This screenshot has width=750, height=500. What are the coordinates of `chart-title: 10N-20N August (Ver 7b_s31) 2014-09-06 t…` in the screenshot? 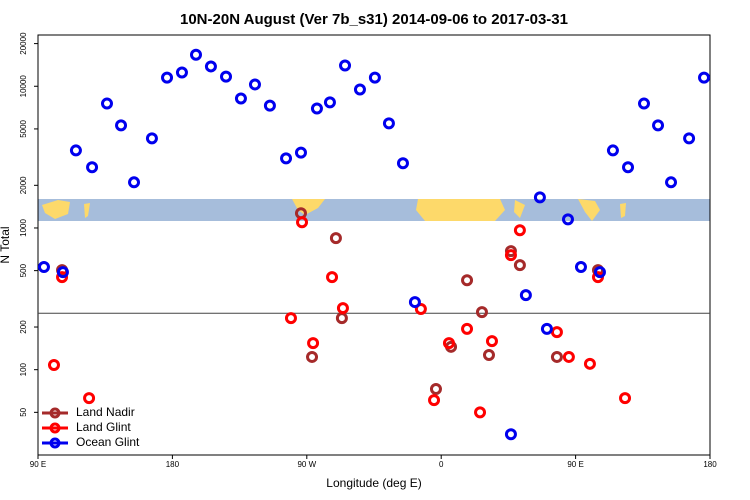 It's located at (374, 19).